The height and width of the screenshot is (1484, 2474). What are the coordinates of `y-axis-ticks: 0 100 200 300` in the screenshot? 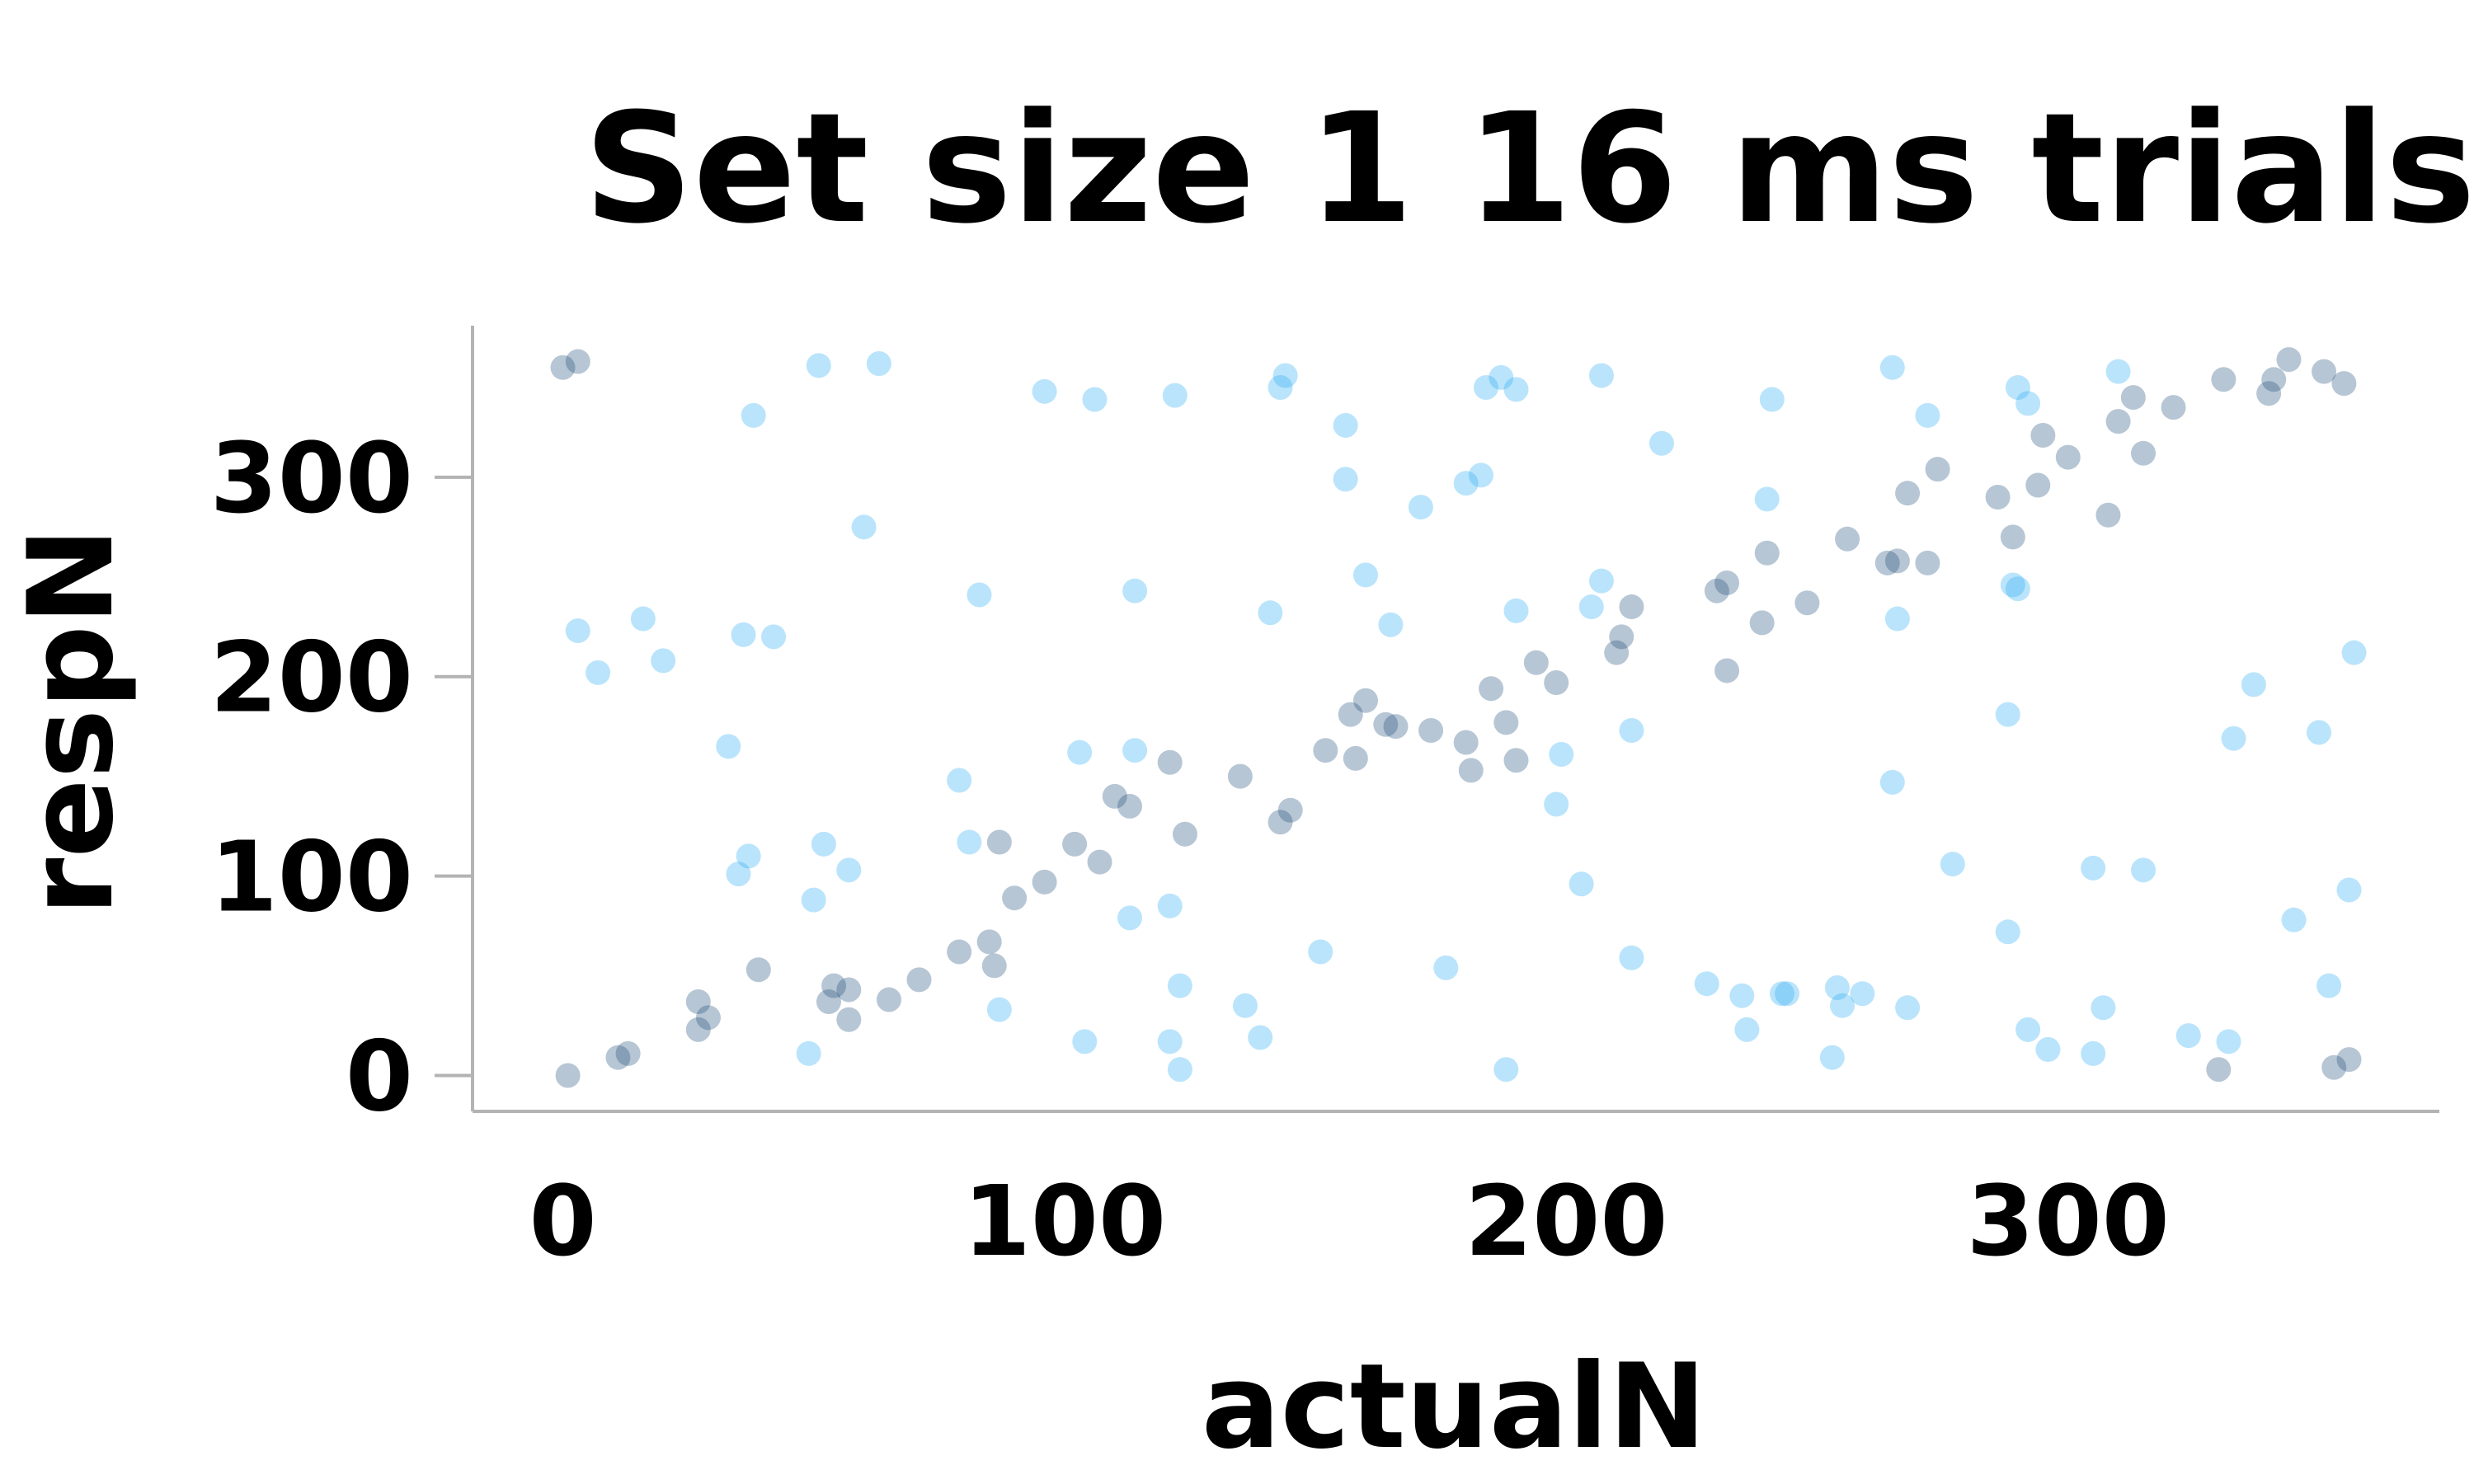 It's located at (341, 777).